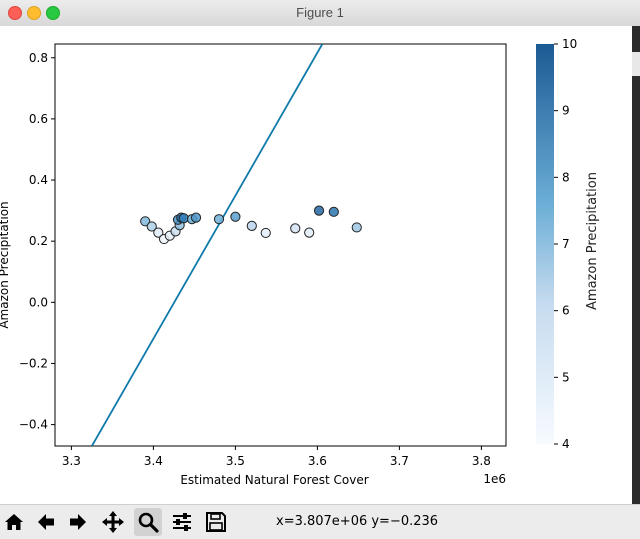 The image size is (640, 539). I want to click on pan-button, so click(113, 522).